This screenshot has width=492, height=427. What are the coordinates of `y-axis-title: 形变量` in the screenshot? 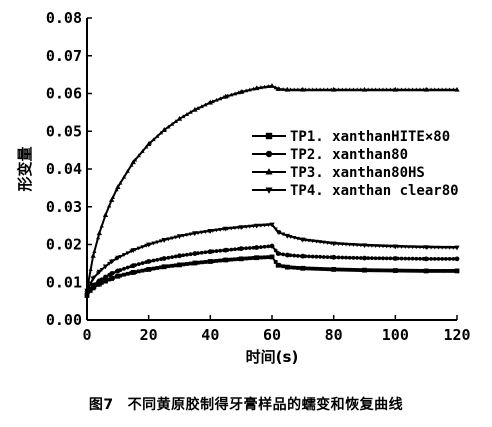 It's located at (25, 168).